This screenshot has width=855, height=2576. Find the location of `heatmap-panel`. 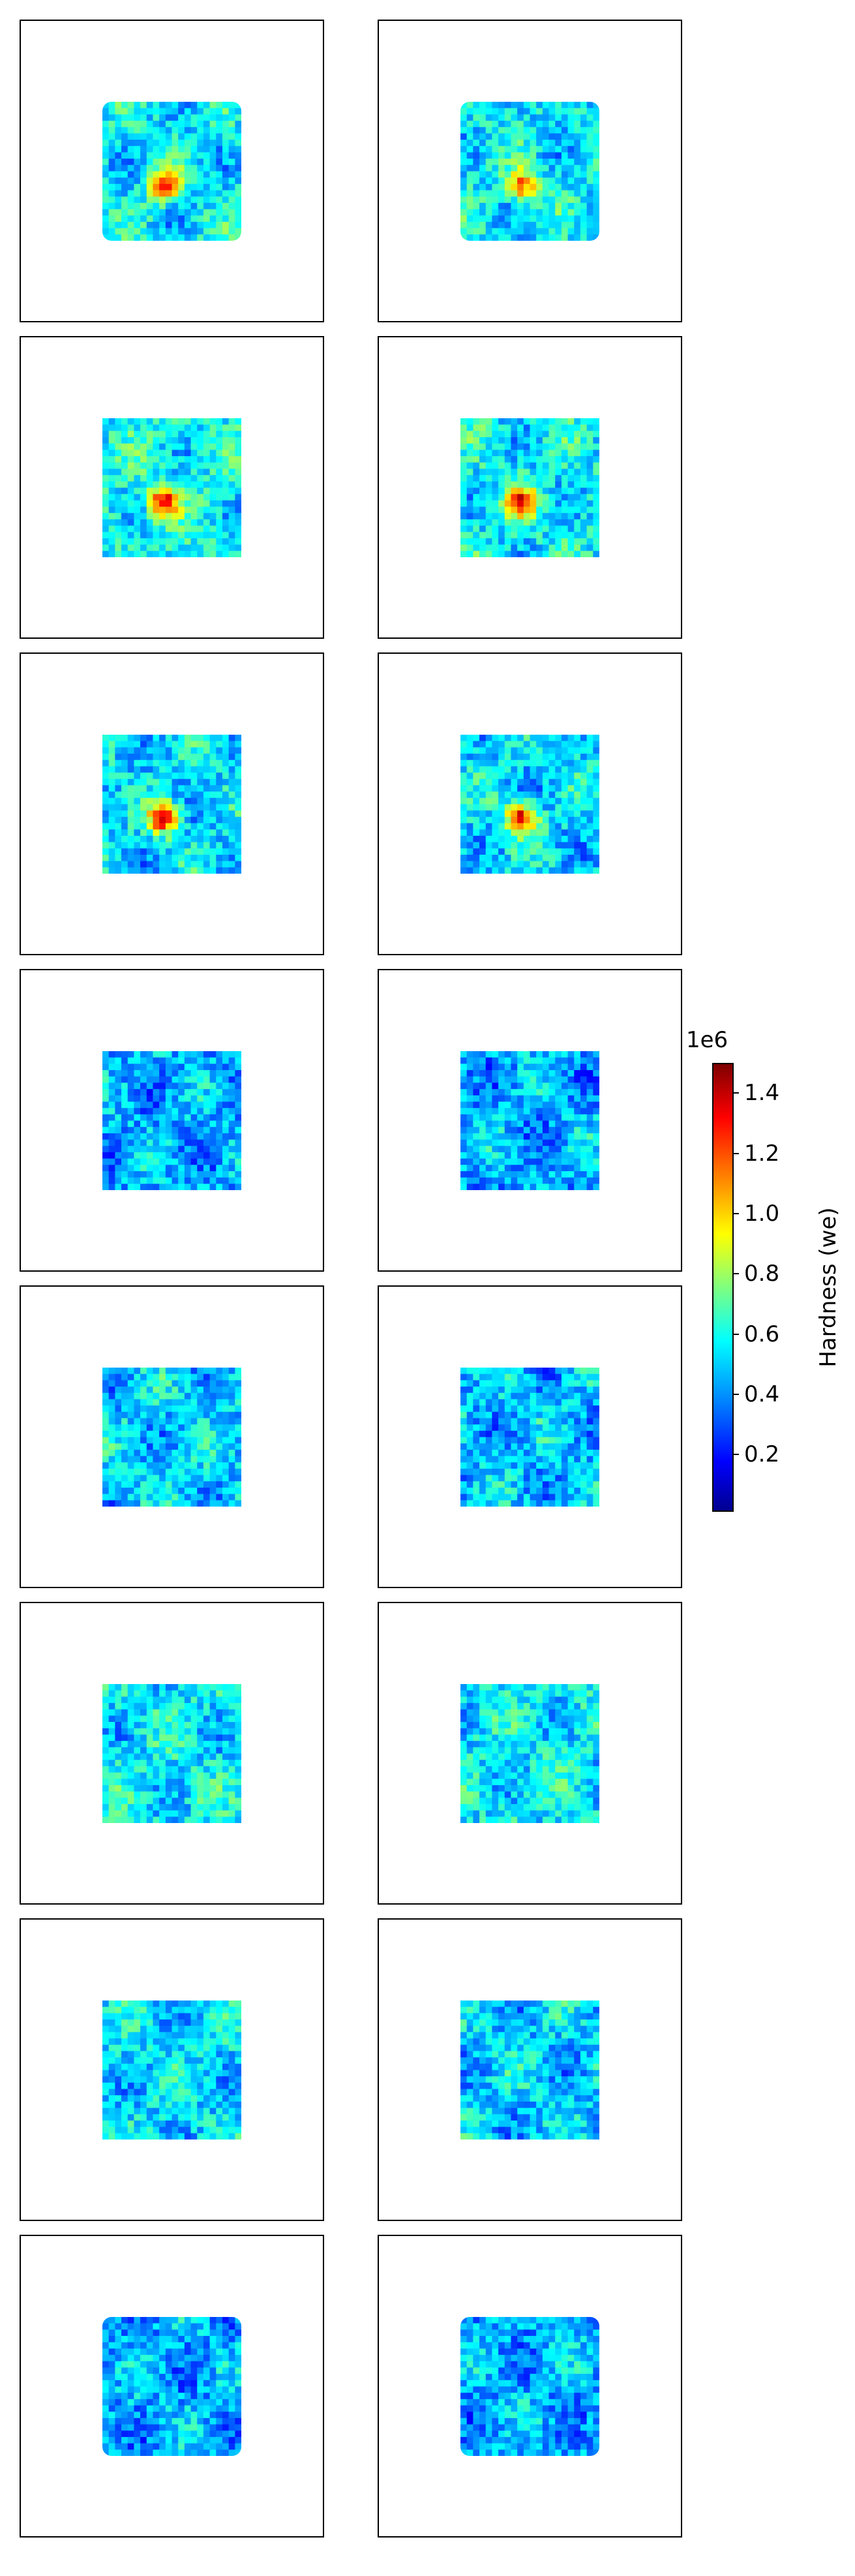

heatmap-panel is located at coordinates (530, 1436).